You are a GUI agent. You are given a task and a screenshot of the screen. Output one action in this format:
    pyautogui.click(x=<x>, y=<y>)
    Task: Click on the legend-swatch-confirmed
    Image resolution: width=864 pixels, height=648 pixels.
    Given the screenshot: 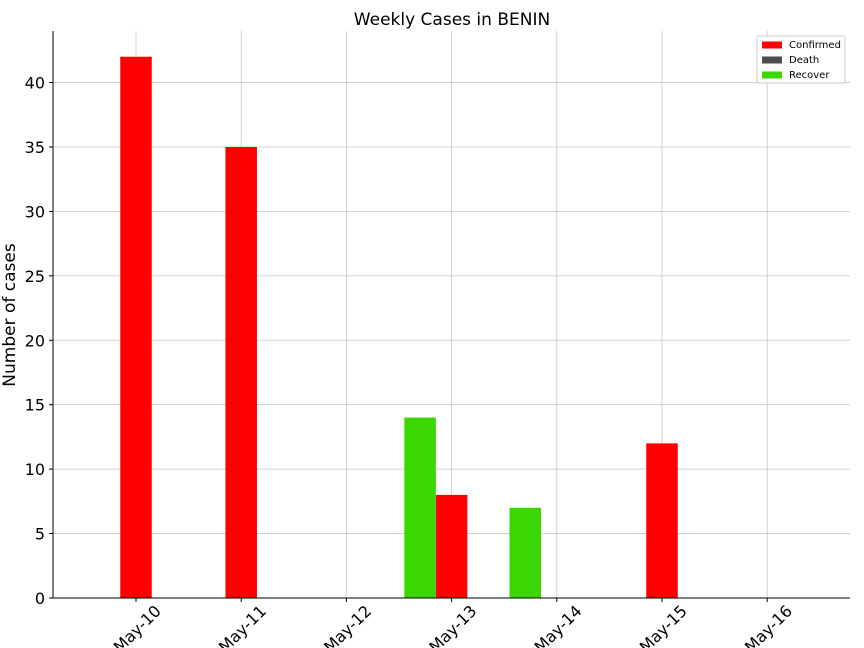 What is the action you would take?
    pyautogui.click(x=772, y=45)
    